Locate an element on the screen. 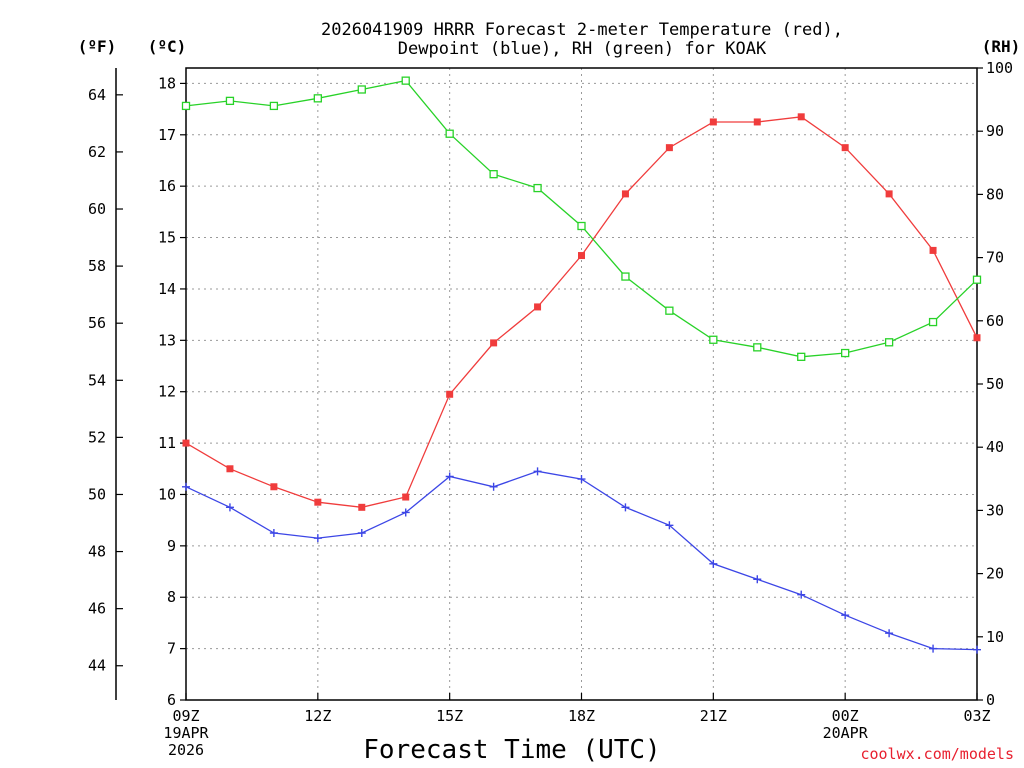 The height and width of the screenshot is (768, 1024). celsius-tick-label: 7 is located at coordinates (171, 649).